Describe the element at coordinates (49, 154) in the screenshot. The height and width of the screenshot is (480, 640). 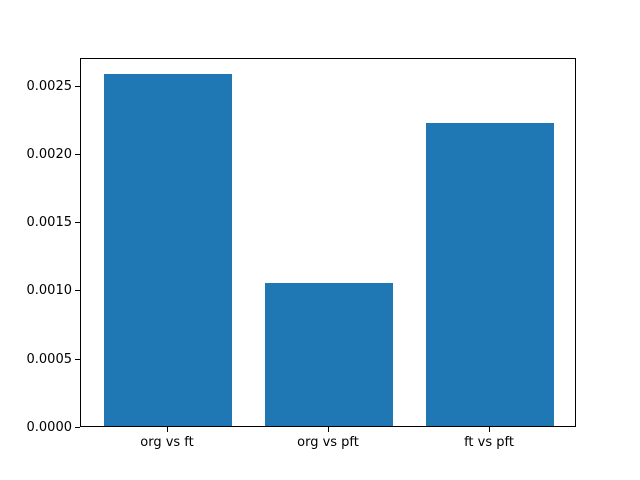
I see `y-tick-label: 0.0020` at that location.